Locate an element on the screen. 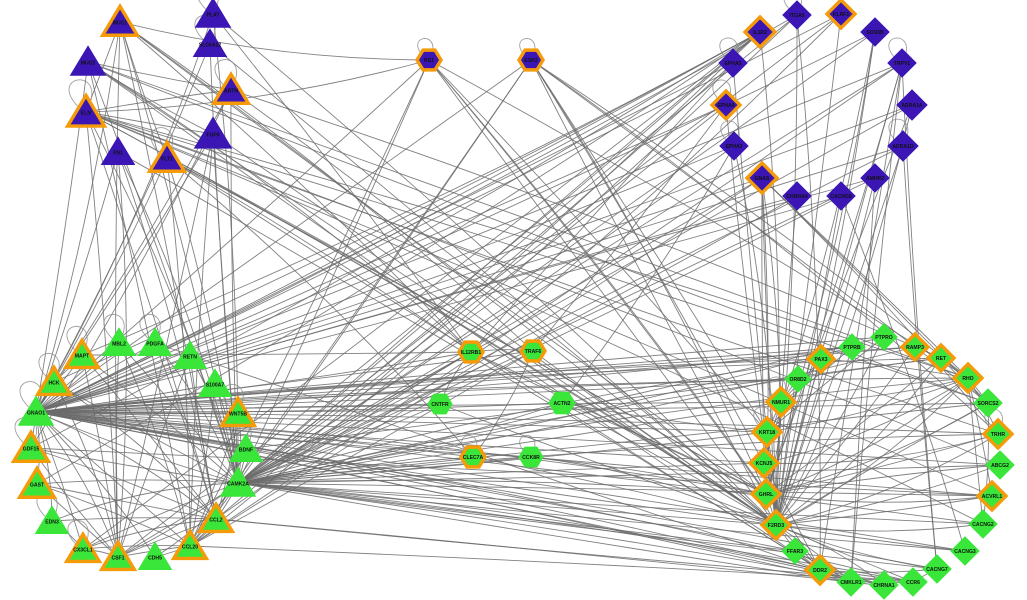 The width and height of the screenshot is (1027, 600). graph-node-clec7a: CLEC7A is located at coordinates (473, 457).